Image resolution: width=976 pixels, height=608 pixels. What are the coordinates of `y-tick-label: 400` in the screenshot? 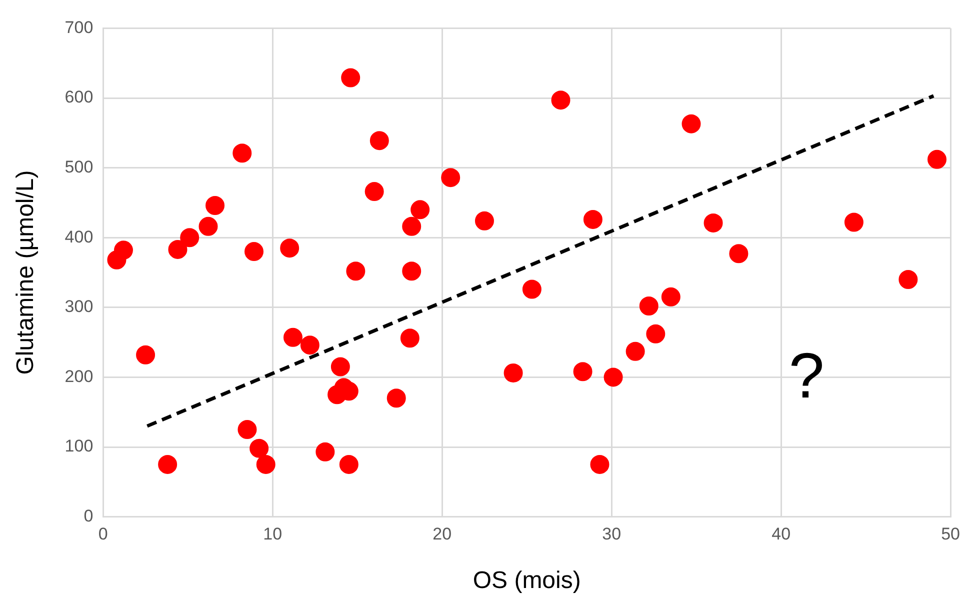 It's located at (79, 236).